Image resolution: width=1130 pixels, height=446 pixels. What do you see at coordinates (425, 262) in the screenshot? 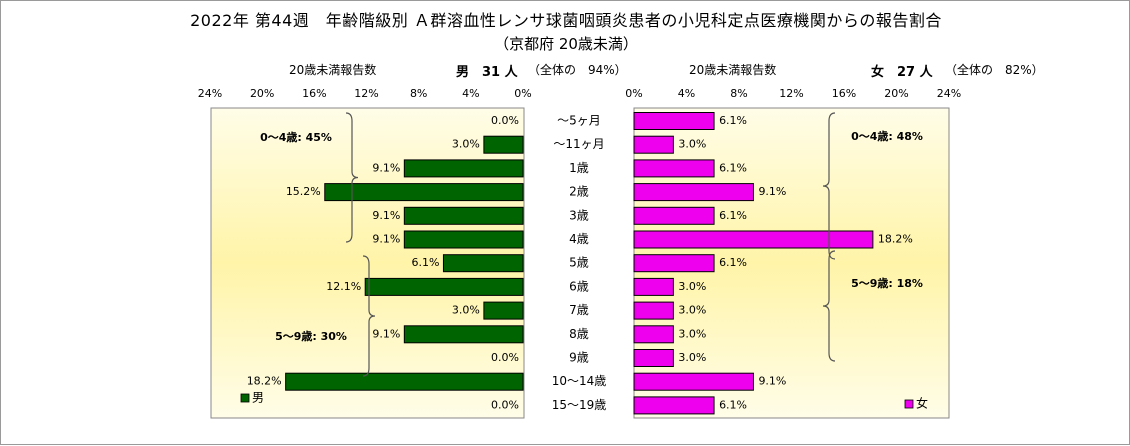
I see `male-bar-data-label: 6.1%` at bounding box center [425, 262].